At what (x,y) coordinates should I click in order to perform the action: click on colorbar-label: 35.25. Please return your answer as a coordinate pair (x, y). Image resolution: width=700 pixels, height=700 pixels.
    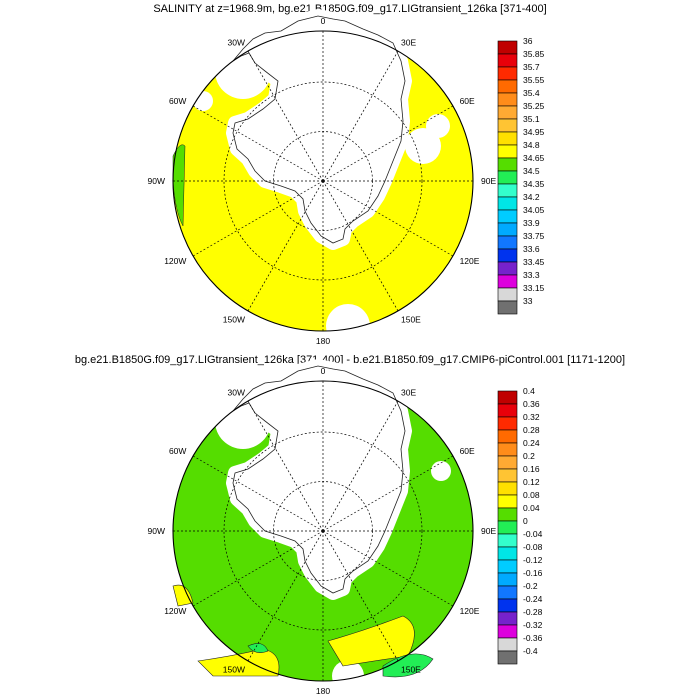
    Looking at the image, I should click on (534, 106).